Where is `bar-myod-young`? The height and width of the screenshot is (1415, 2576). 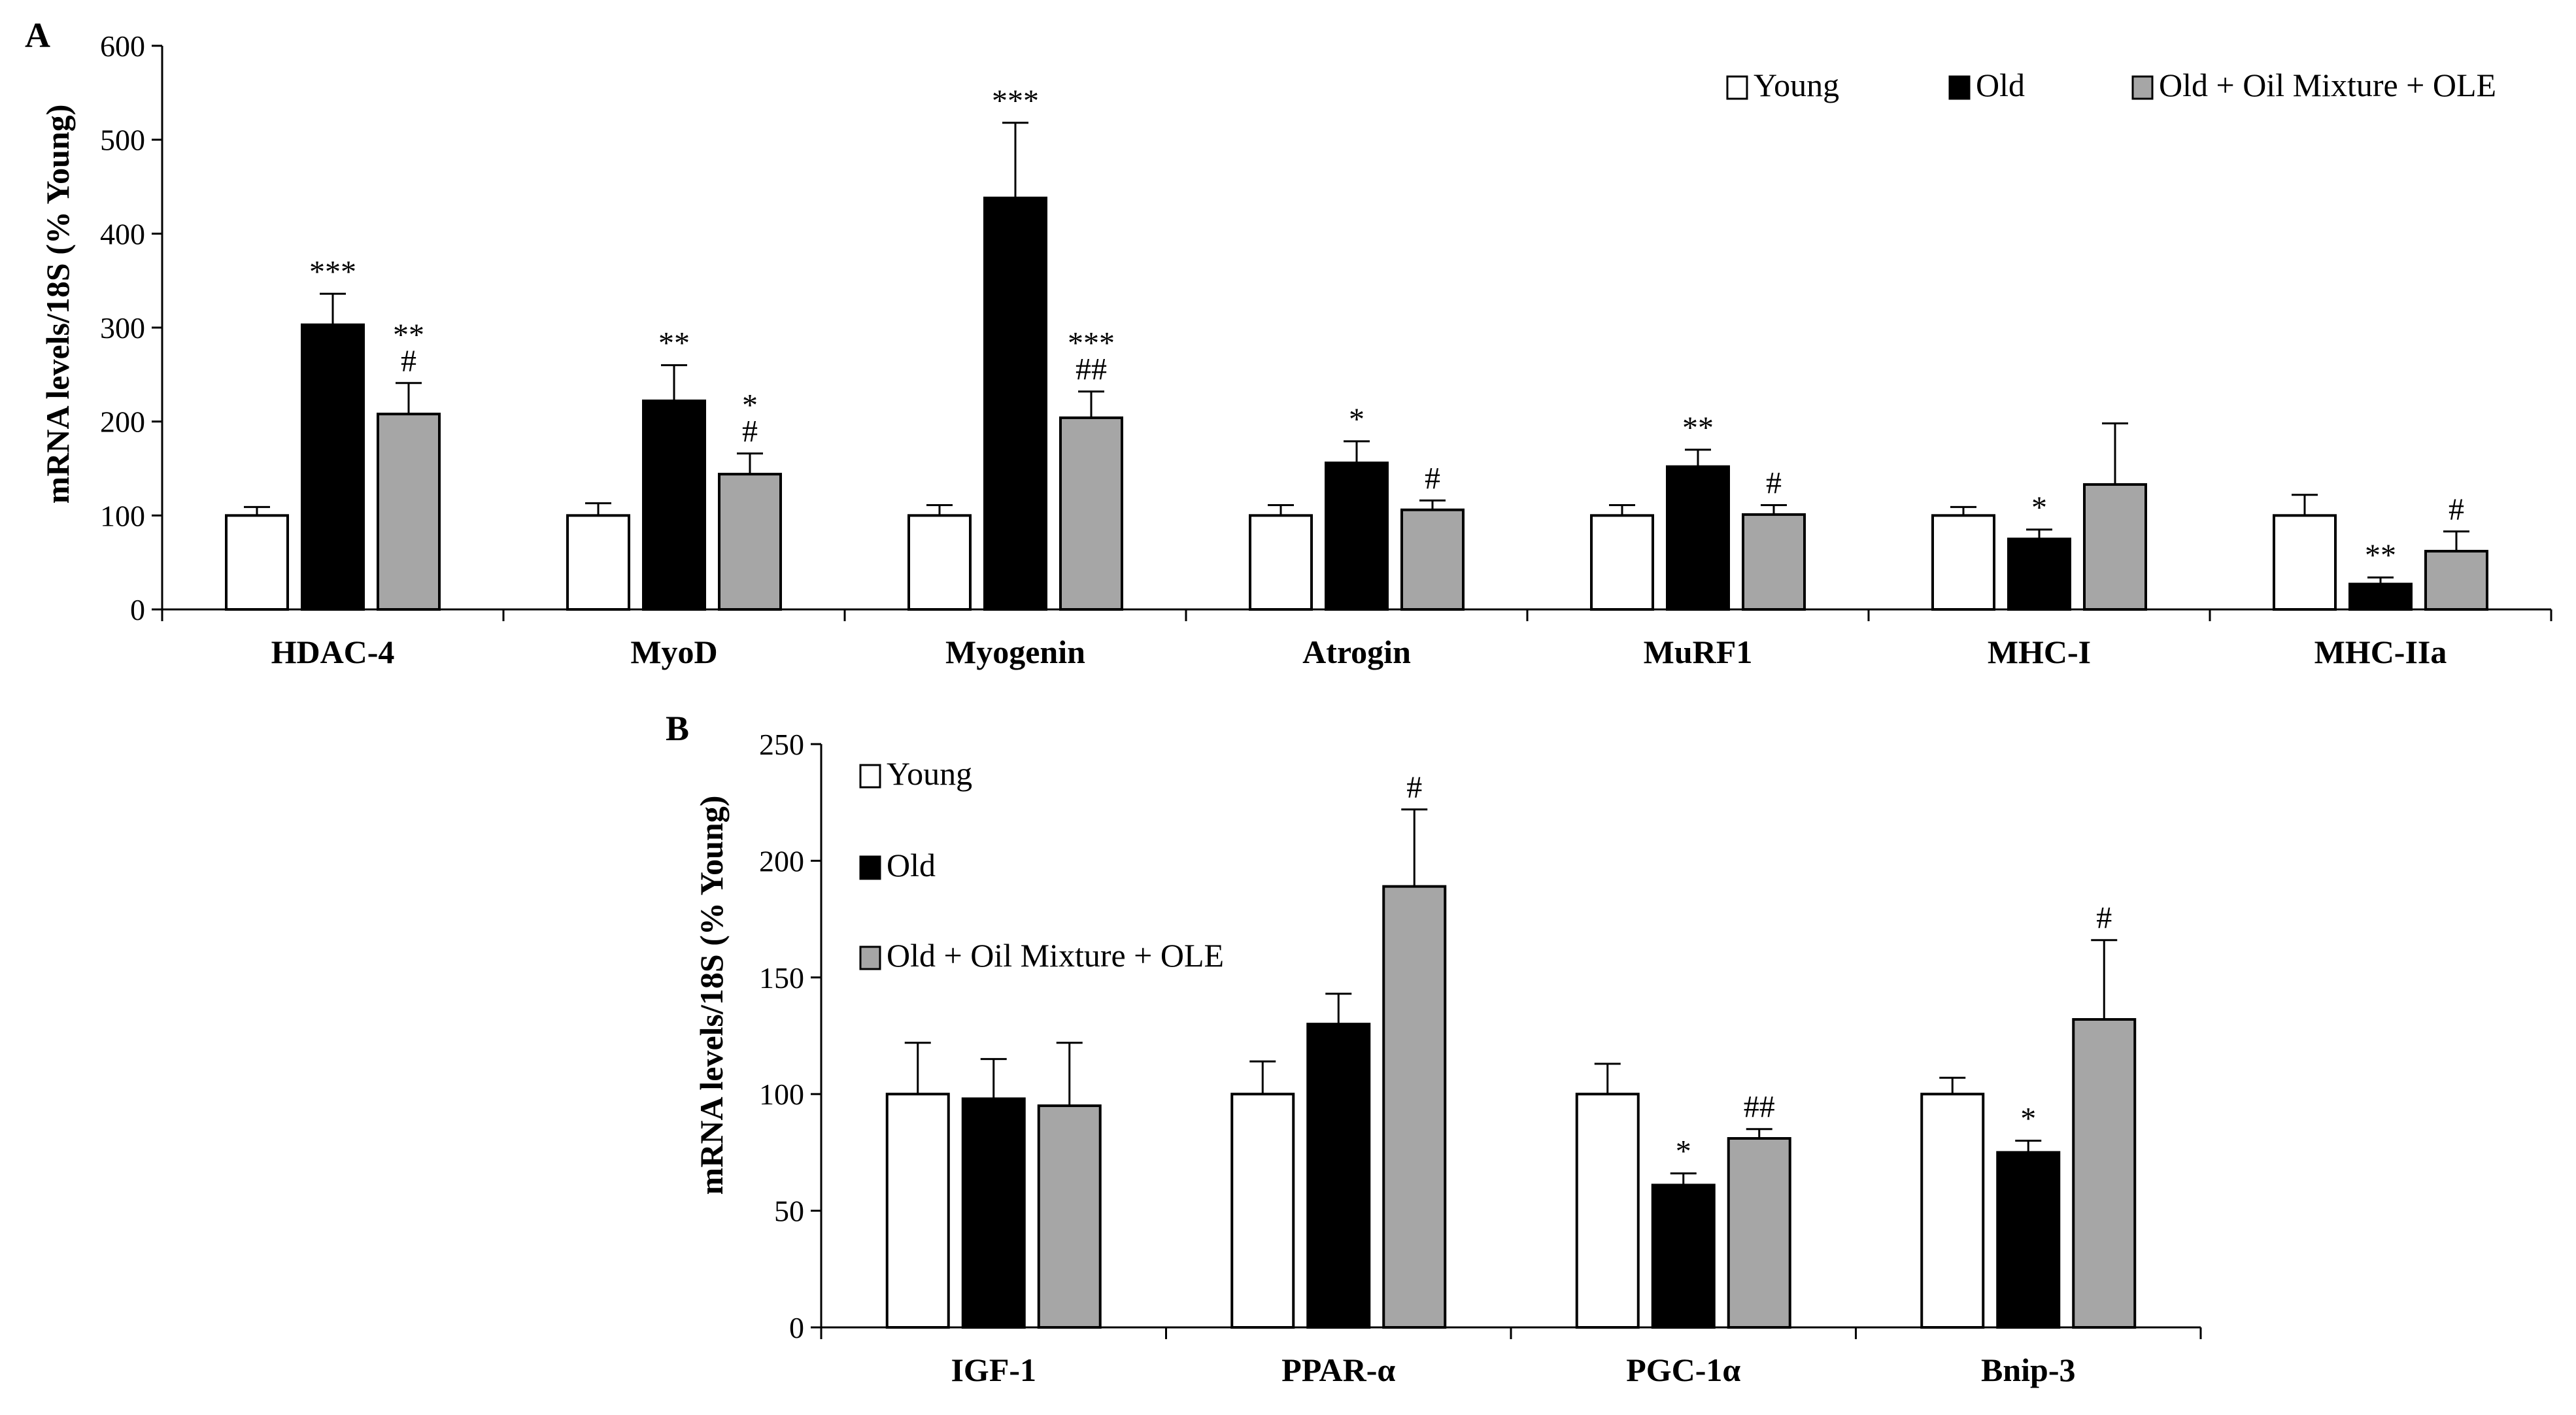
bar-myod-young is located at coordinates (598, 562).